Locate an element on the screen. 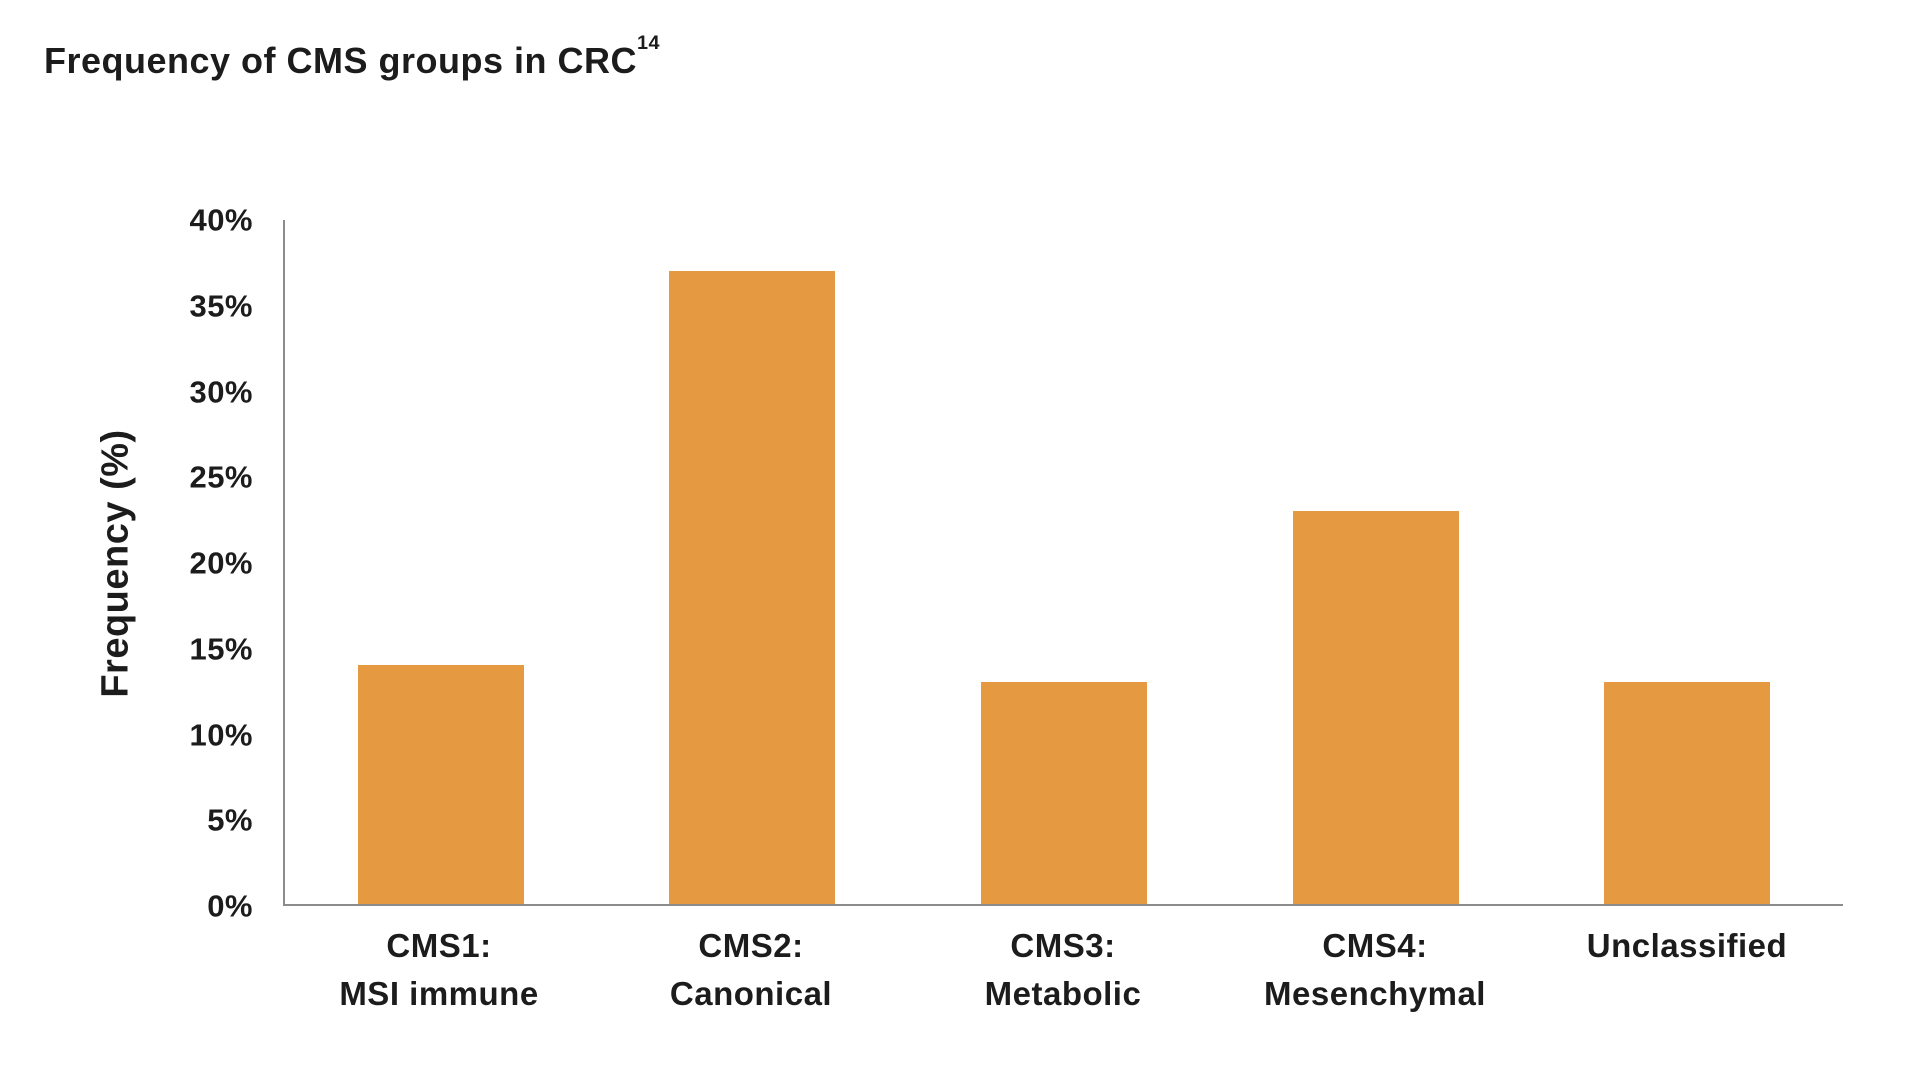 The width and height of the screenshot is (1921, 1080). y-tick-label-20: 20% is located at coordinates (221, 563).